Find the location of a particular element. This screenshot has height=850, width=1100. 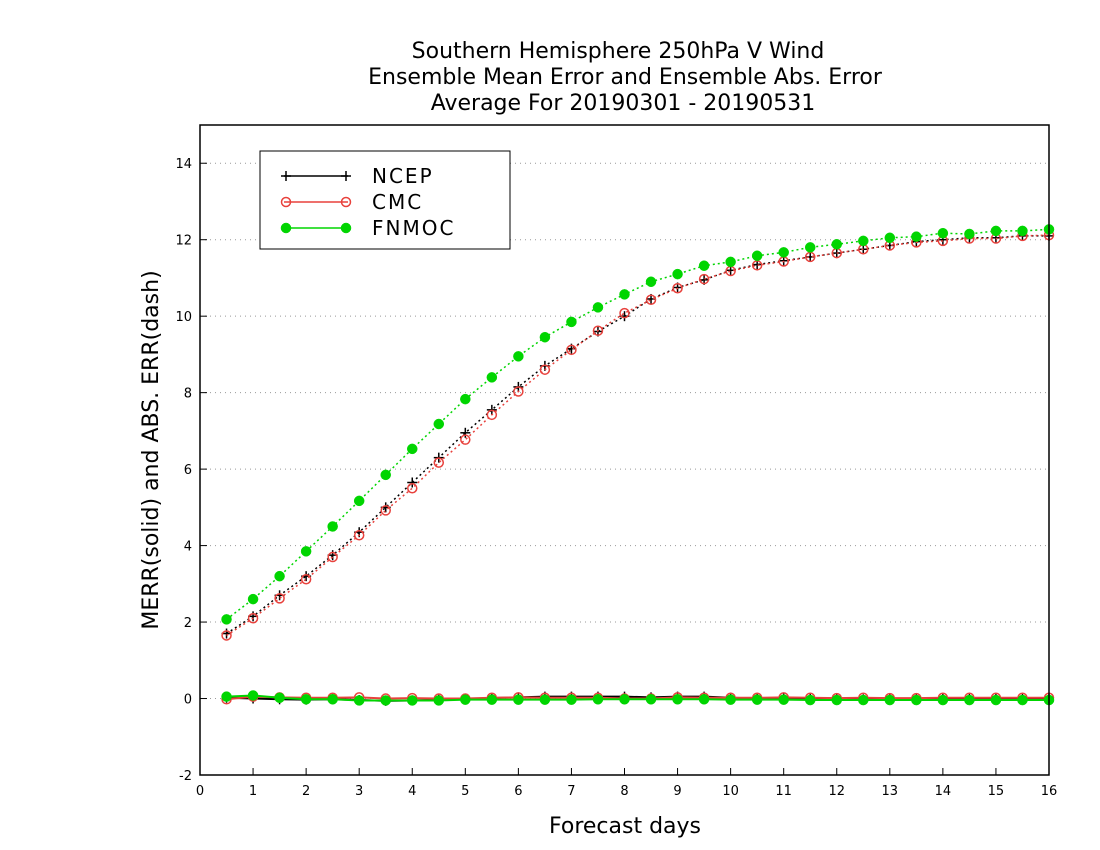

x-tick-label: 12 is located at coordinates (836, 791).